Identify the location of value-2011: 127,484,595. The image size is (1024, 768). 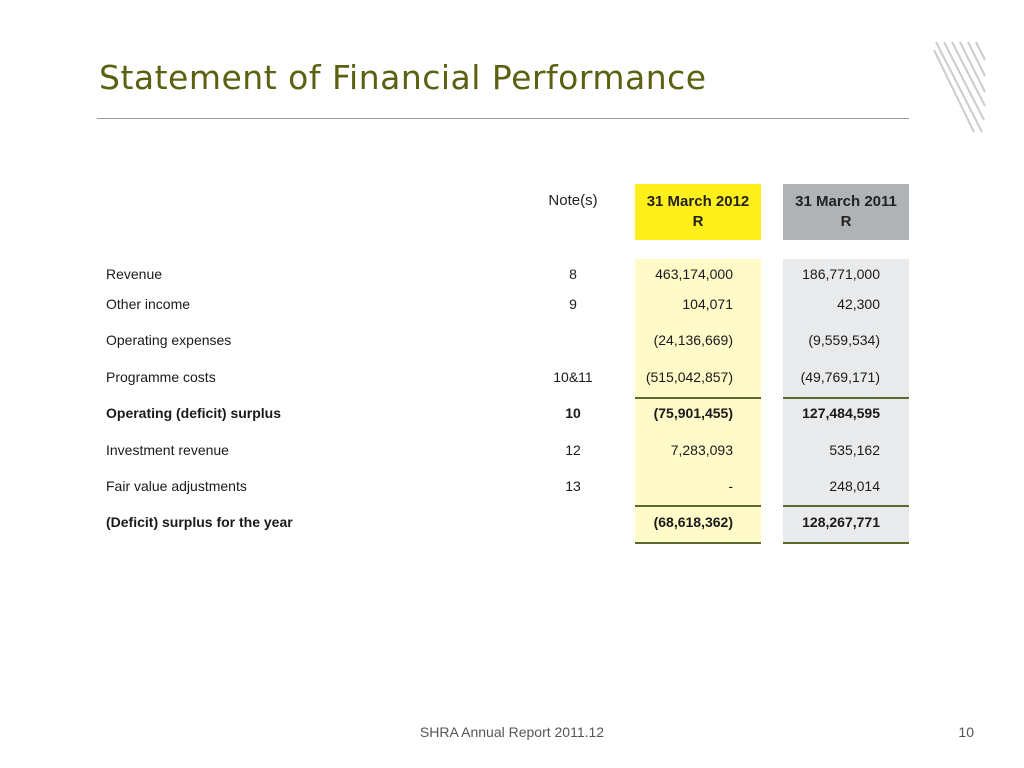
(841, 413).